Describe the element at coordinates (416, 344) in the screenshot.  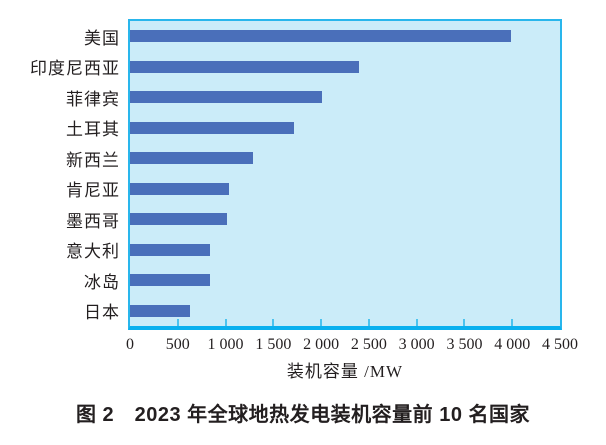
I see `x-tick-label: 3 000` at that location.